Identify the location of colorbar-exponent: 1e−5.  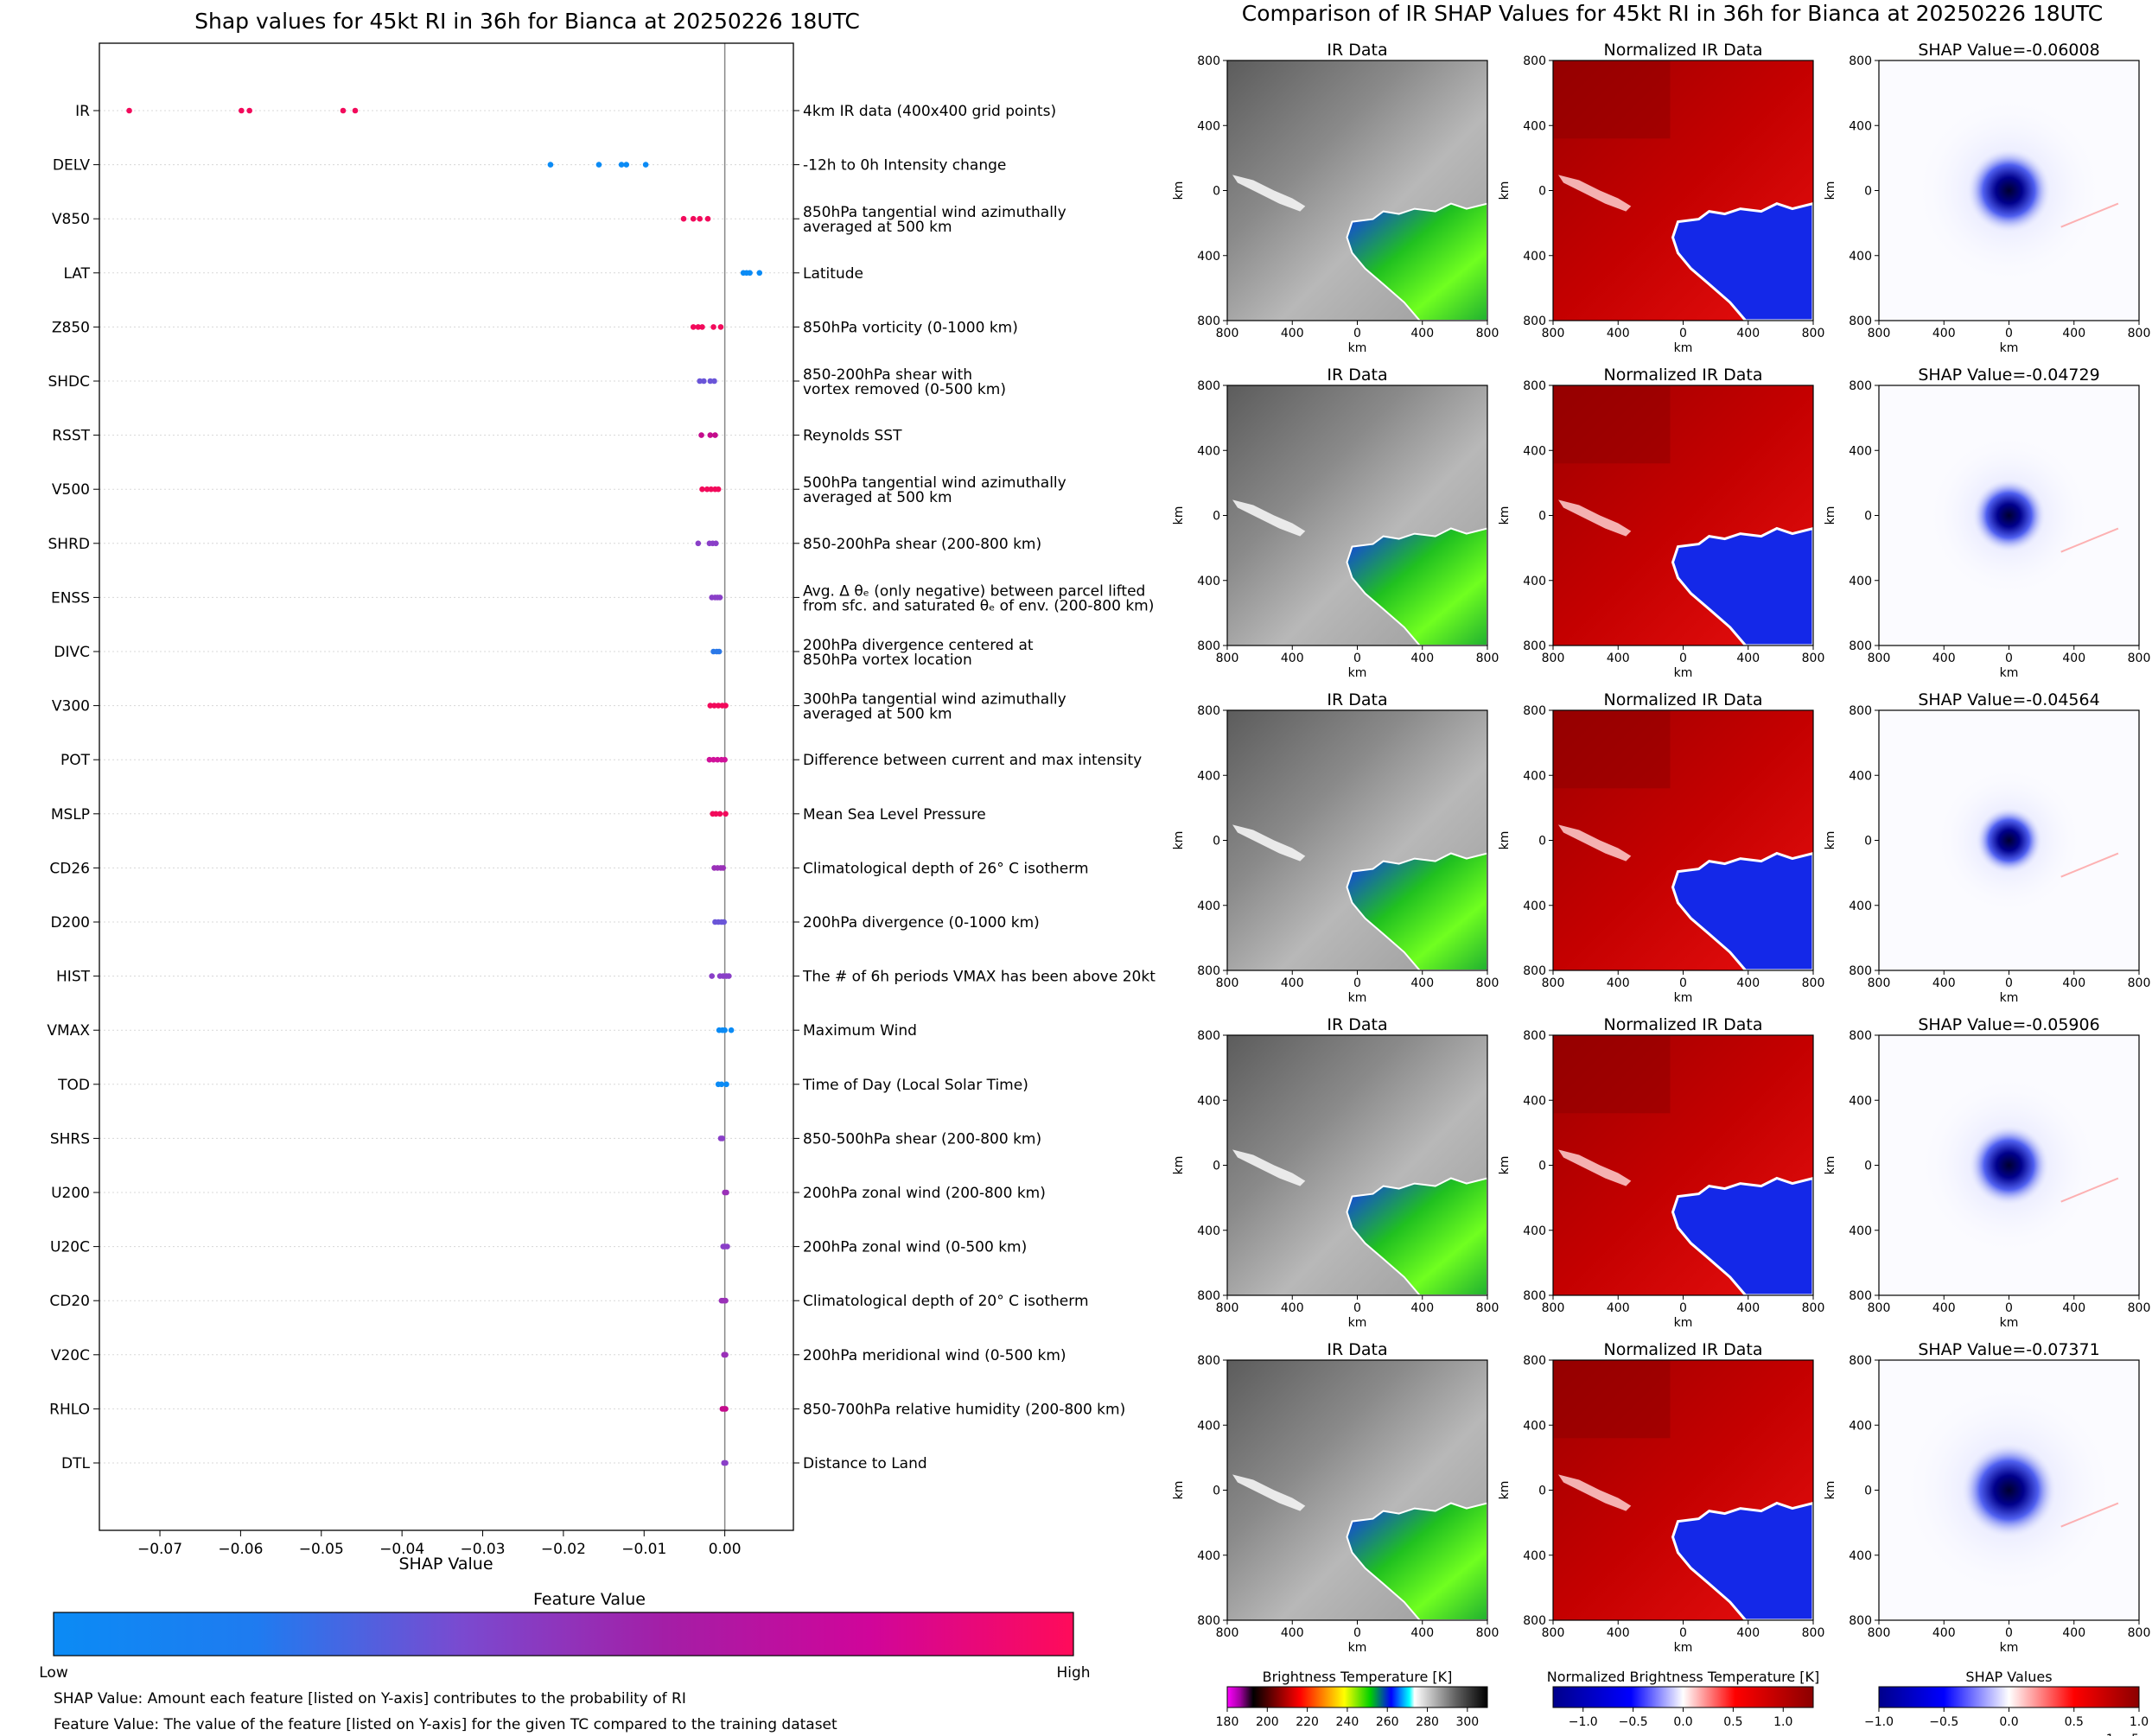
(2122, 1734).